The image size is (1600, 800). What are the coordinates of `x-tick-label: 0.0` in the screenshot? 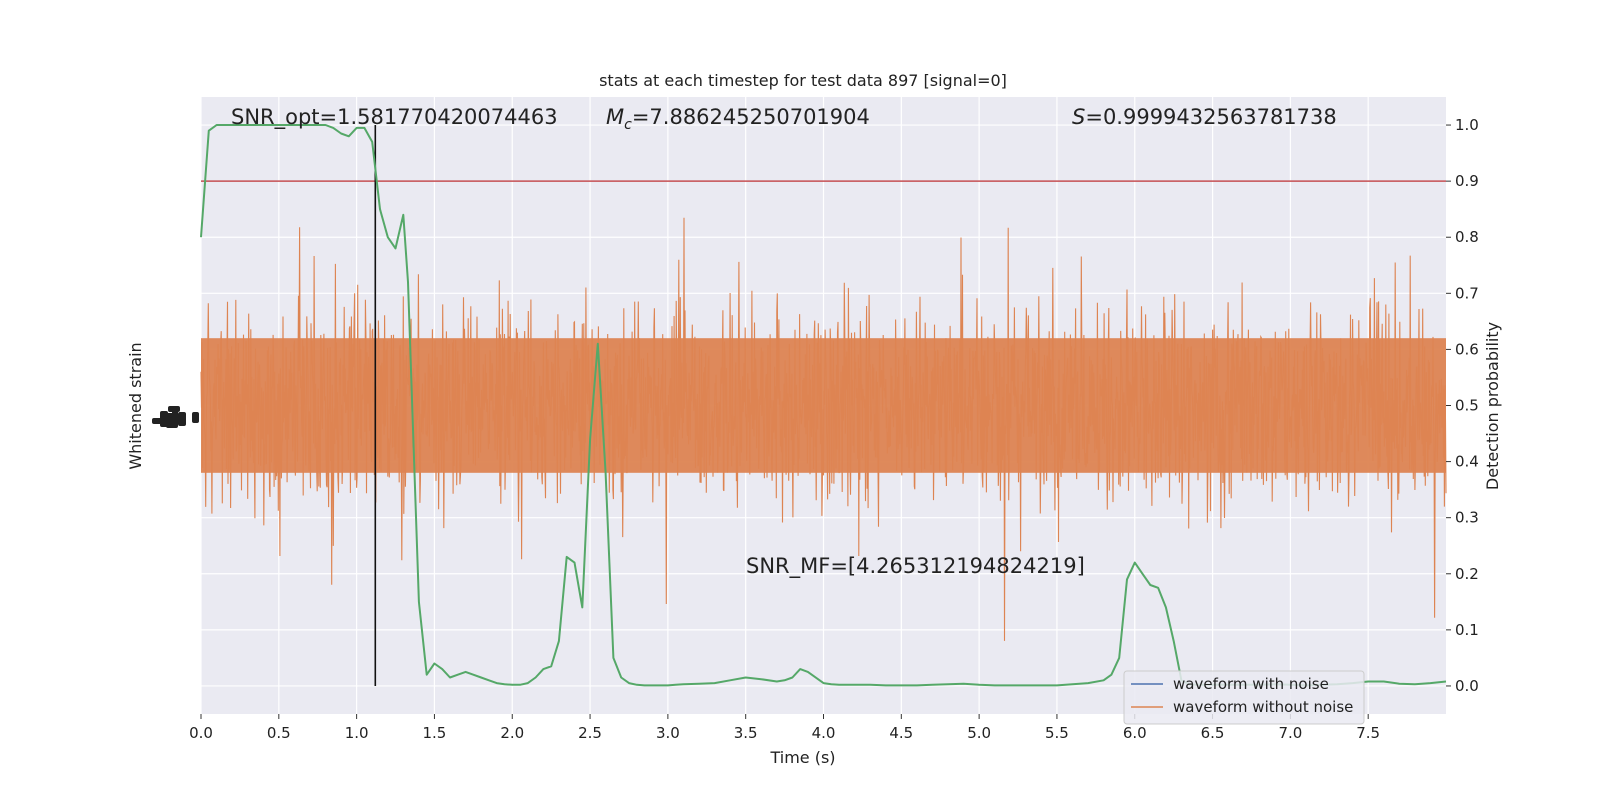 It's located at (201, 733).